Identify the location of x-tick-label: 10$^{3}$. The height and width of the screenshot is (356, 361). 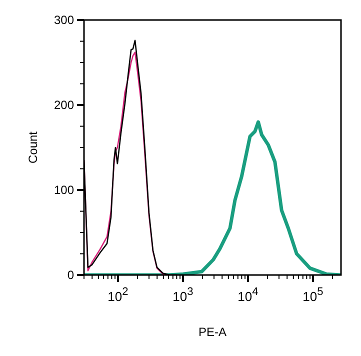
(183, 295).